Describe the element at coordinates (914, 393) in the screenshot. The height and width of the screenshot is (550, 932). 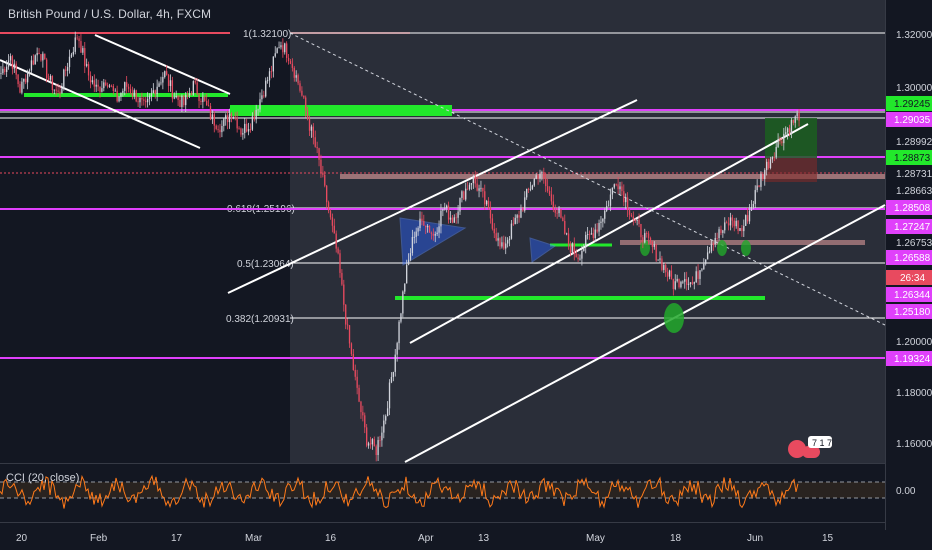
I see `price-tick: 1.18000` at that location.